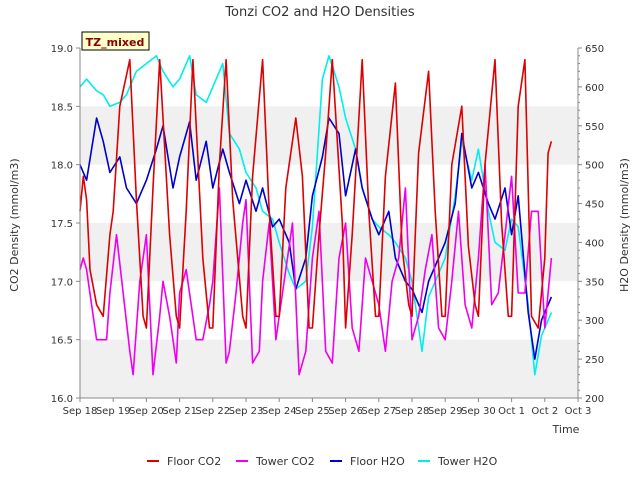 This screenshot has height=484, width=640. What do you see at coordinates (285, 461) in the screenshot?
I see `legend-label-tower-co2: Tower CO2` at bounding box center [285, 461].